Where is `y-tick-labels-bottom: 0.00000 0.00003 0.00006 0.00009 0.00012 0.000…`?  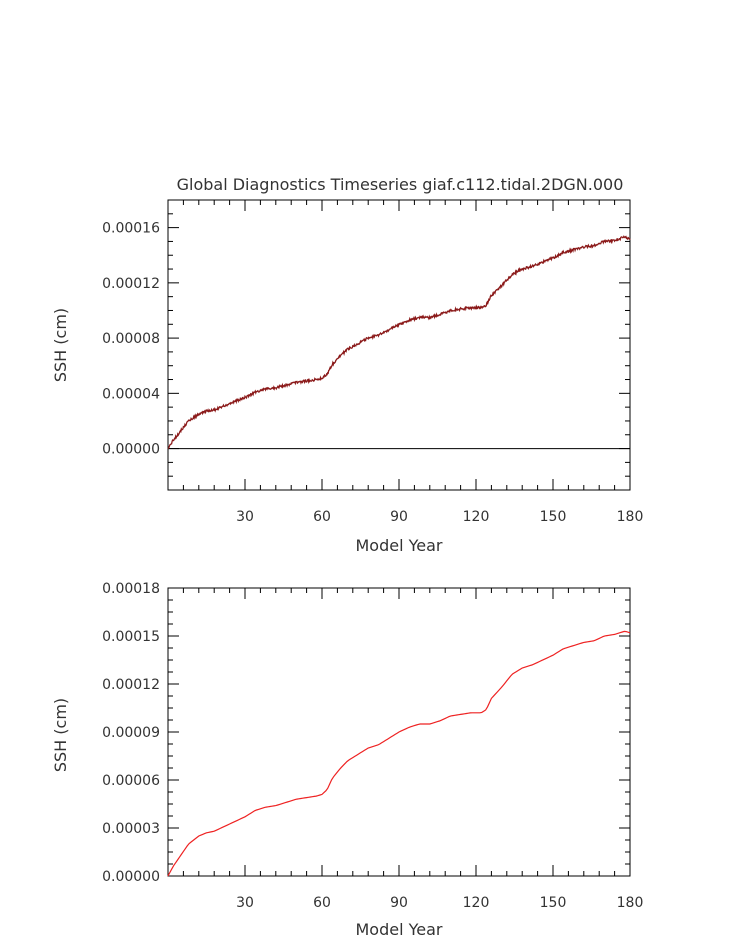 y-tick-labels-bottom: 0.00000 0.00003 0.00006 0.00009 0.00012 0.000… is located at coordinates (131, 733).